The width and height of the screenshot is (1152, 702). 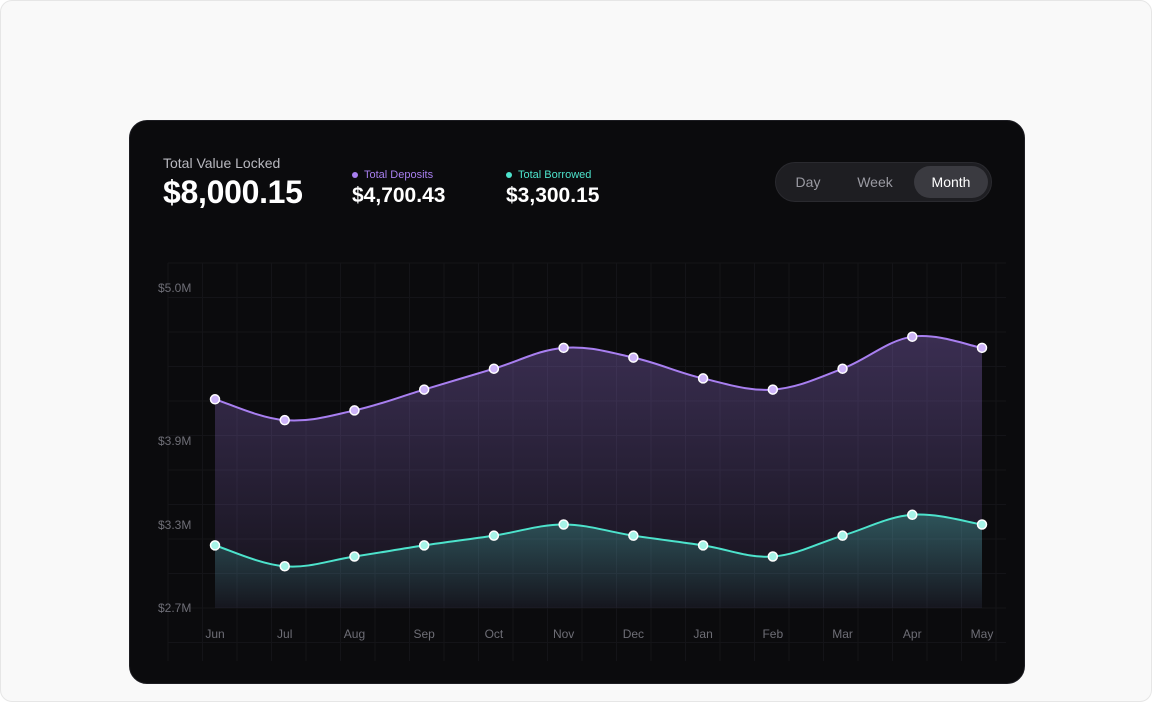 I want to click on tvl-label: Total Value Locked, so click(x=222, y=163).